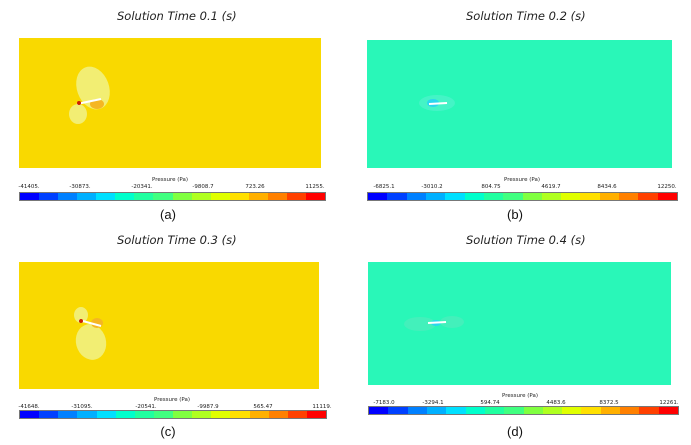 This screenshot has width=691, height=445. What do you see at coordinates (168, 431) in the screenshot?
I see `panel-c-caption: (c)` at bounding box center [168, 431].